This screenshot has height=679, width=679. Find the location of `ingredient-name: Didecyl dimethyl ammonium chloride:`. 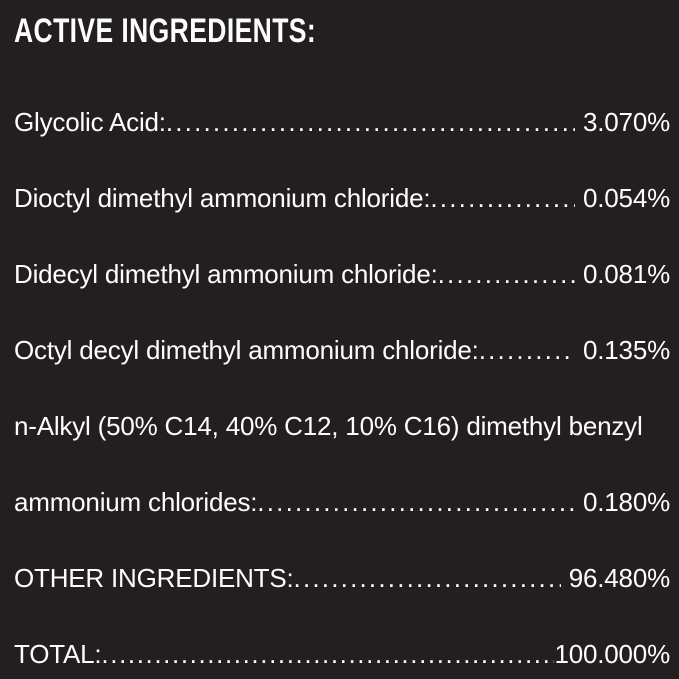

ingredient-name: Didecyl dimethyl ammonium chloride: is located at coordinates (226, 274).